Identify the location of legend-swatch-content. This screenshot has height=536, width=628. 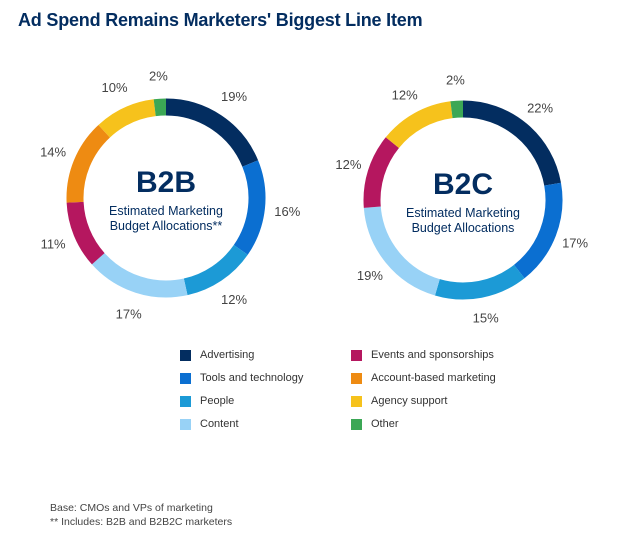
(185, 424).